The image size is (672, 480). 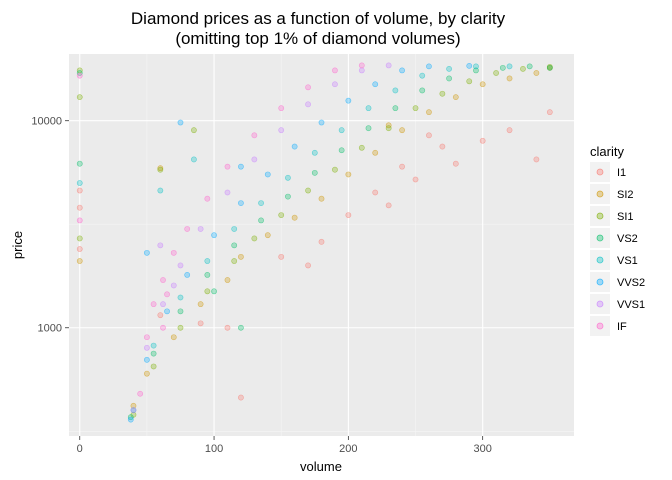 I want to click on legend-label: VVS1, so click(x=631, y=305).